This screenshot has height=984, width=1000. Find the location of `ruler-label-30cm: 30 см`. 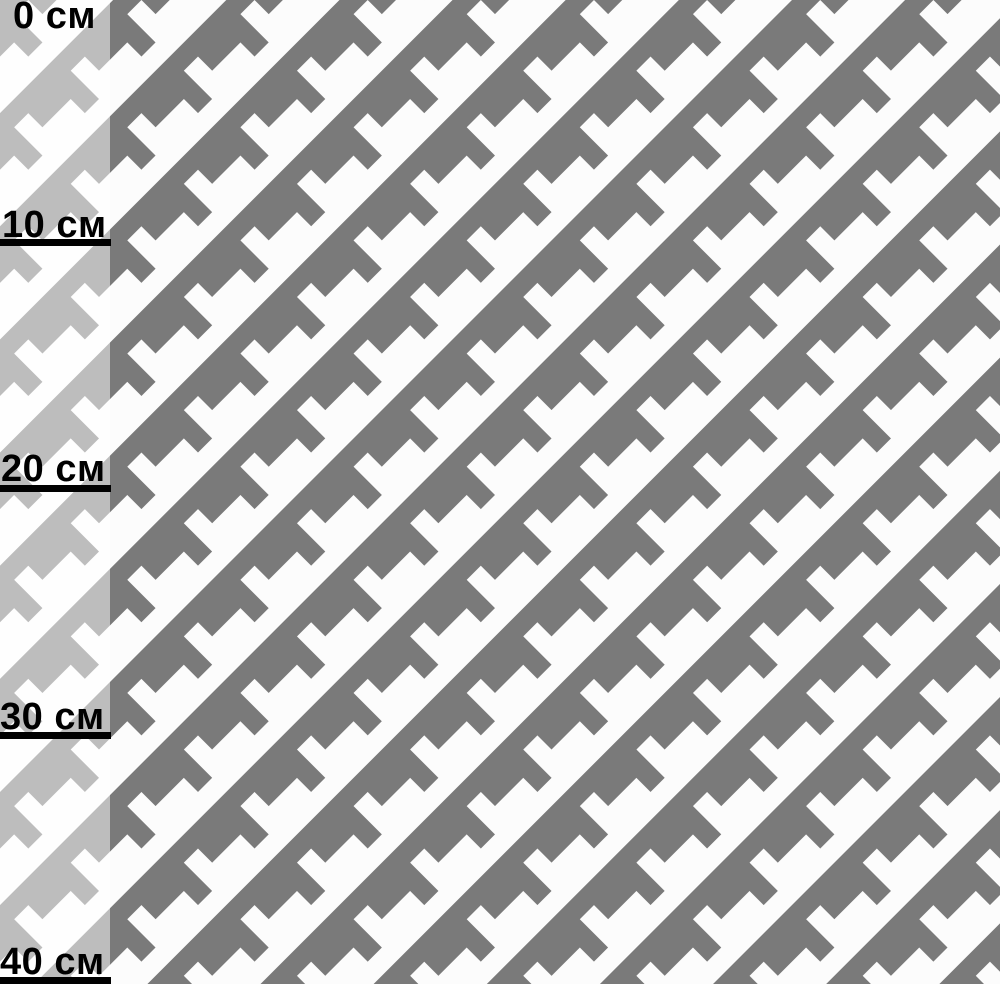

ruler-label-30cm: 30 см is located at coordinates (52, 717).